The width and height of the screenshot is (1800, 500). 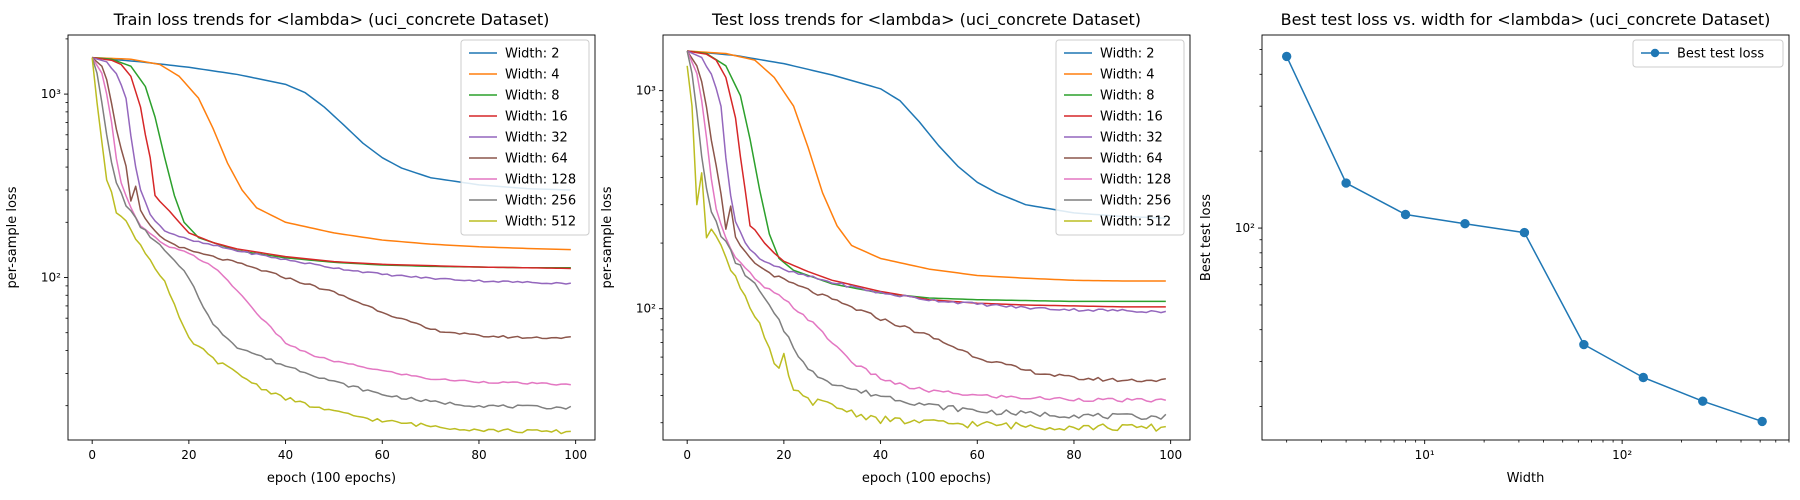 What do you see at coordinates (1206, 237) in the screenshot?
I see `y-axis-label: Best test loss` at bounding box center [1206, 237].